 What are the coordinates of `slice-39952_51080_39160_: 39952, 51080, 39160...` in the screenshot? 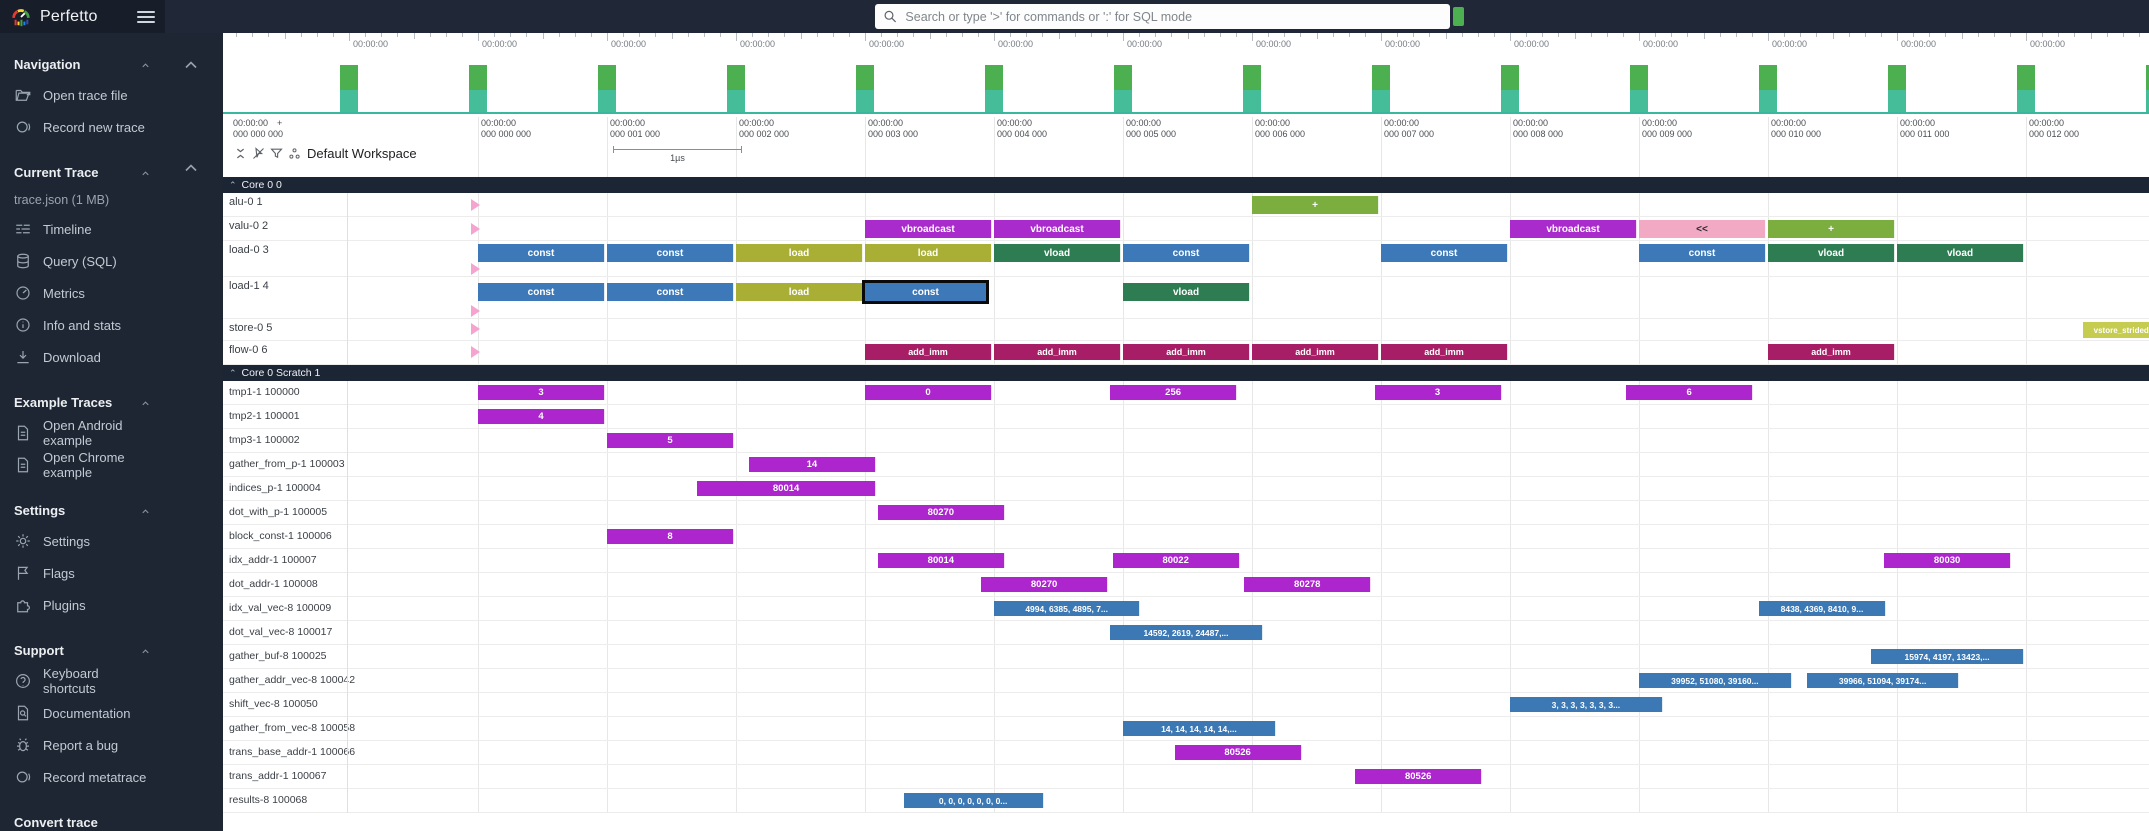 It's located at (1715, 680).